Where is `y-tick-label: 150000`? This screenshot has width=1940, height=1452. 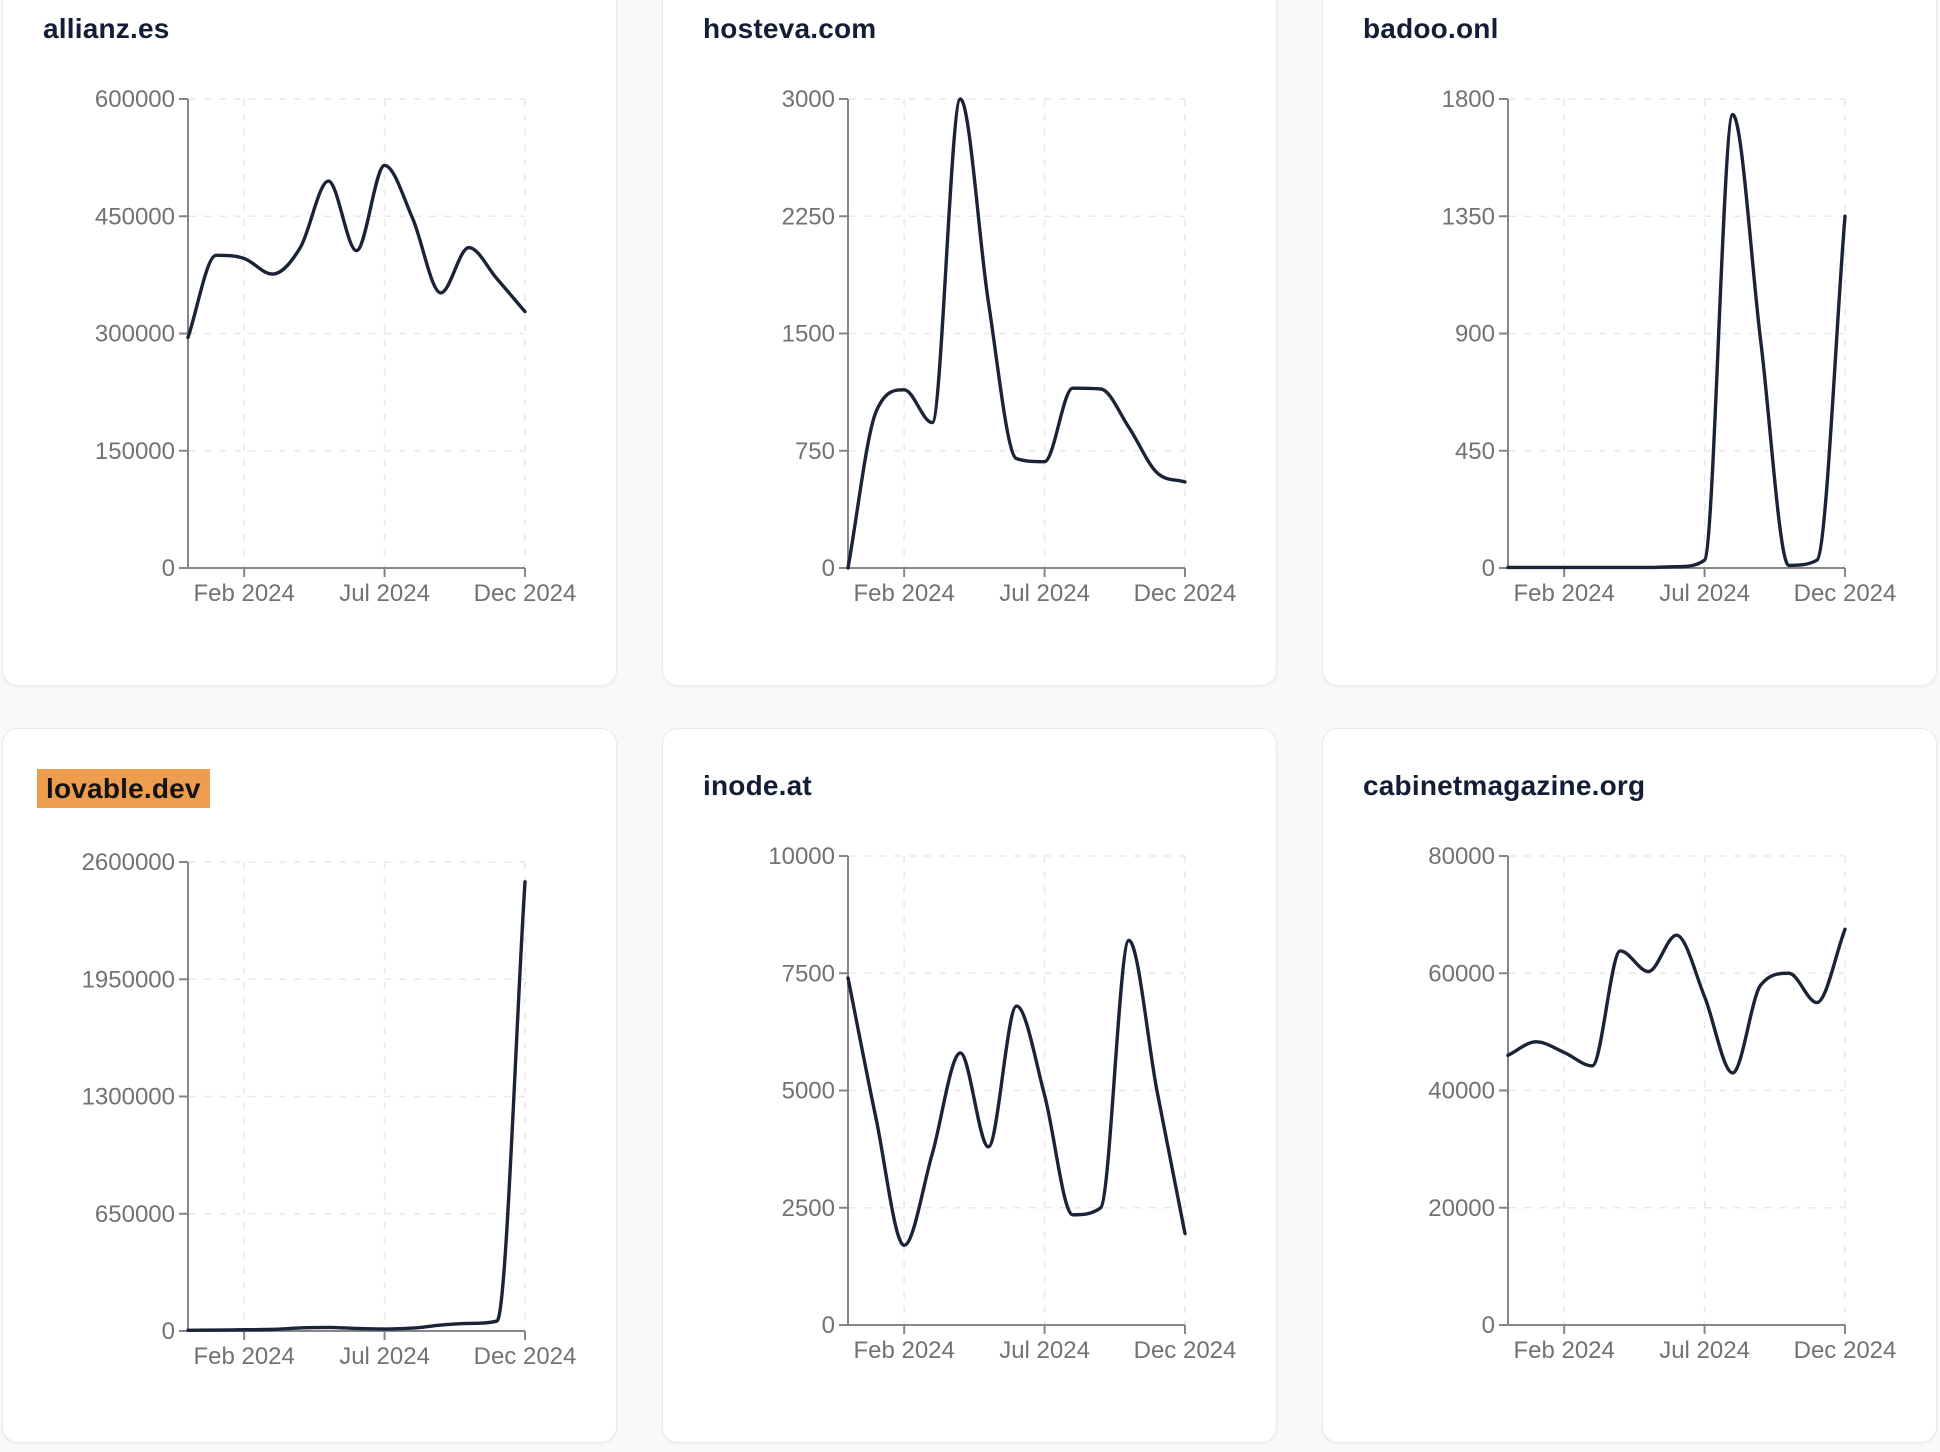
y-tick-label: 150000 is located at coordinates (135, 451).